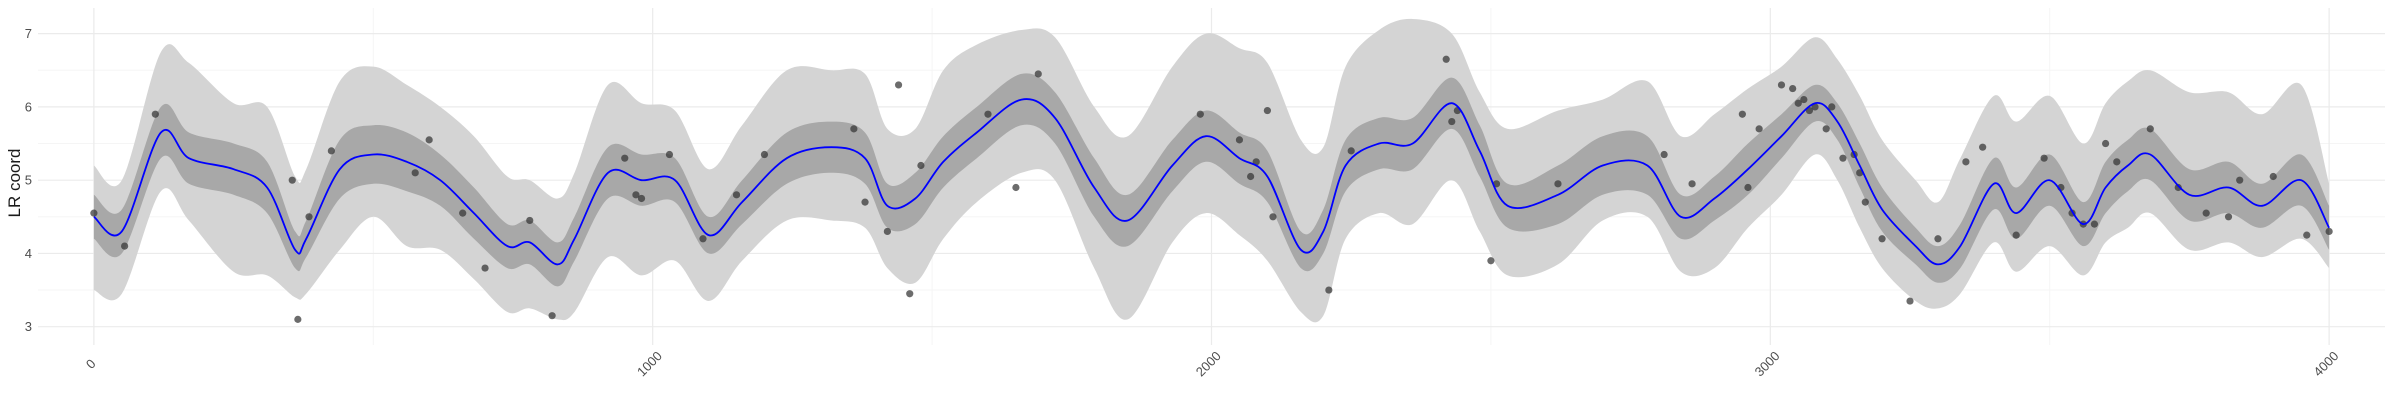 The width and height of the screenshot is (2400, 400). I want to click on y-tick-label: 7, so click(28, 33).